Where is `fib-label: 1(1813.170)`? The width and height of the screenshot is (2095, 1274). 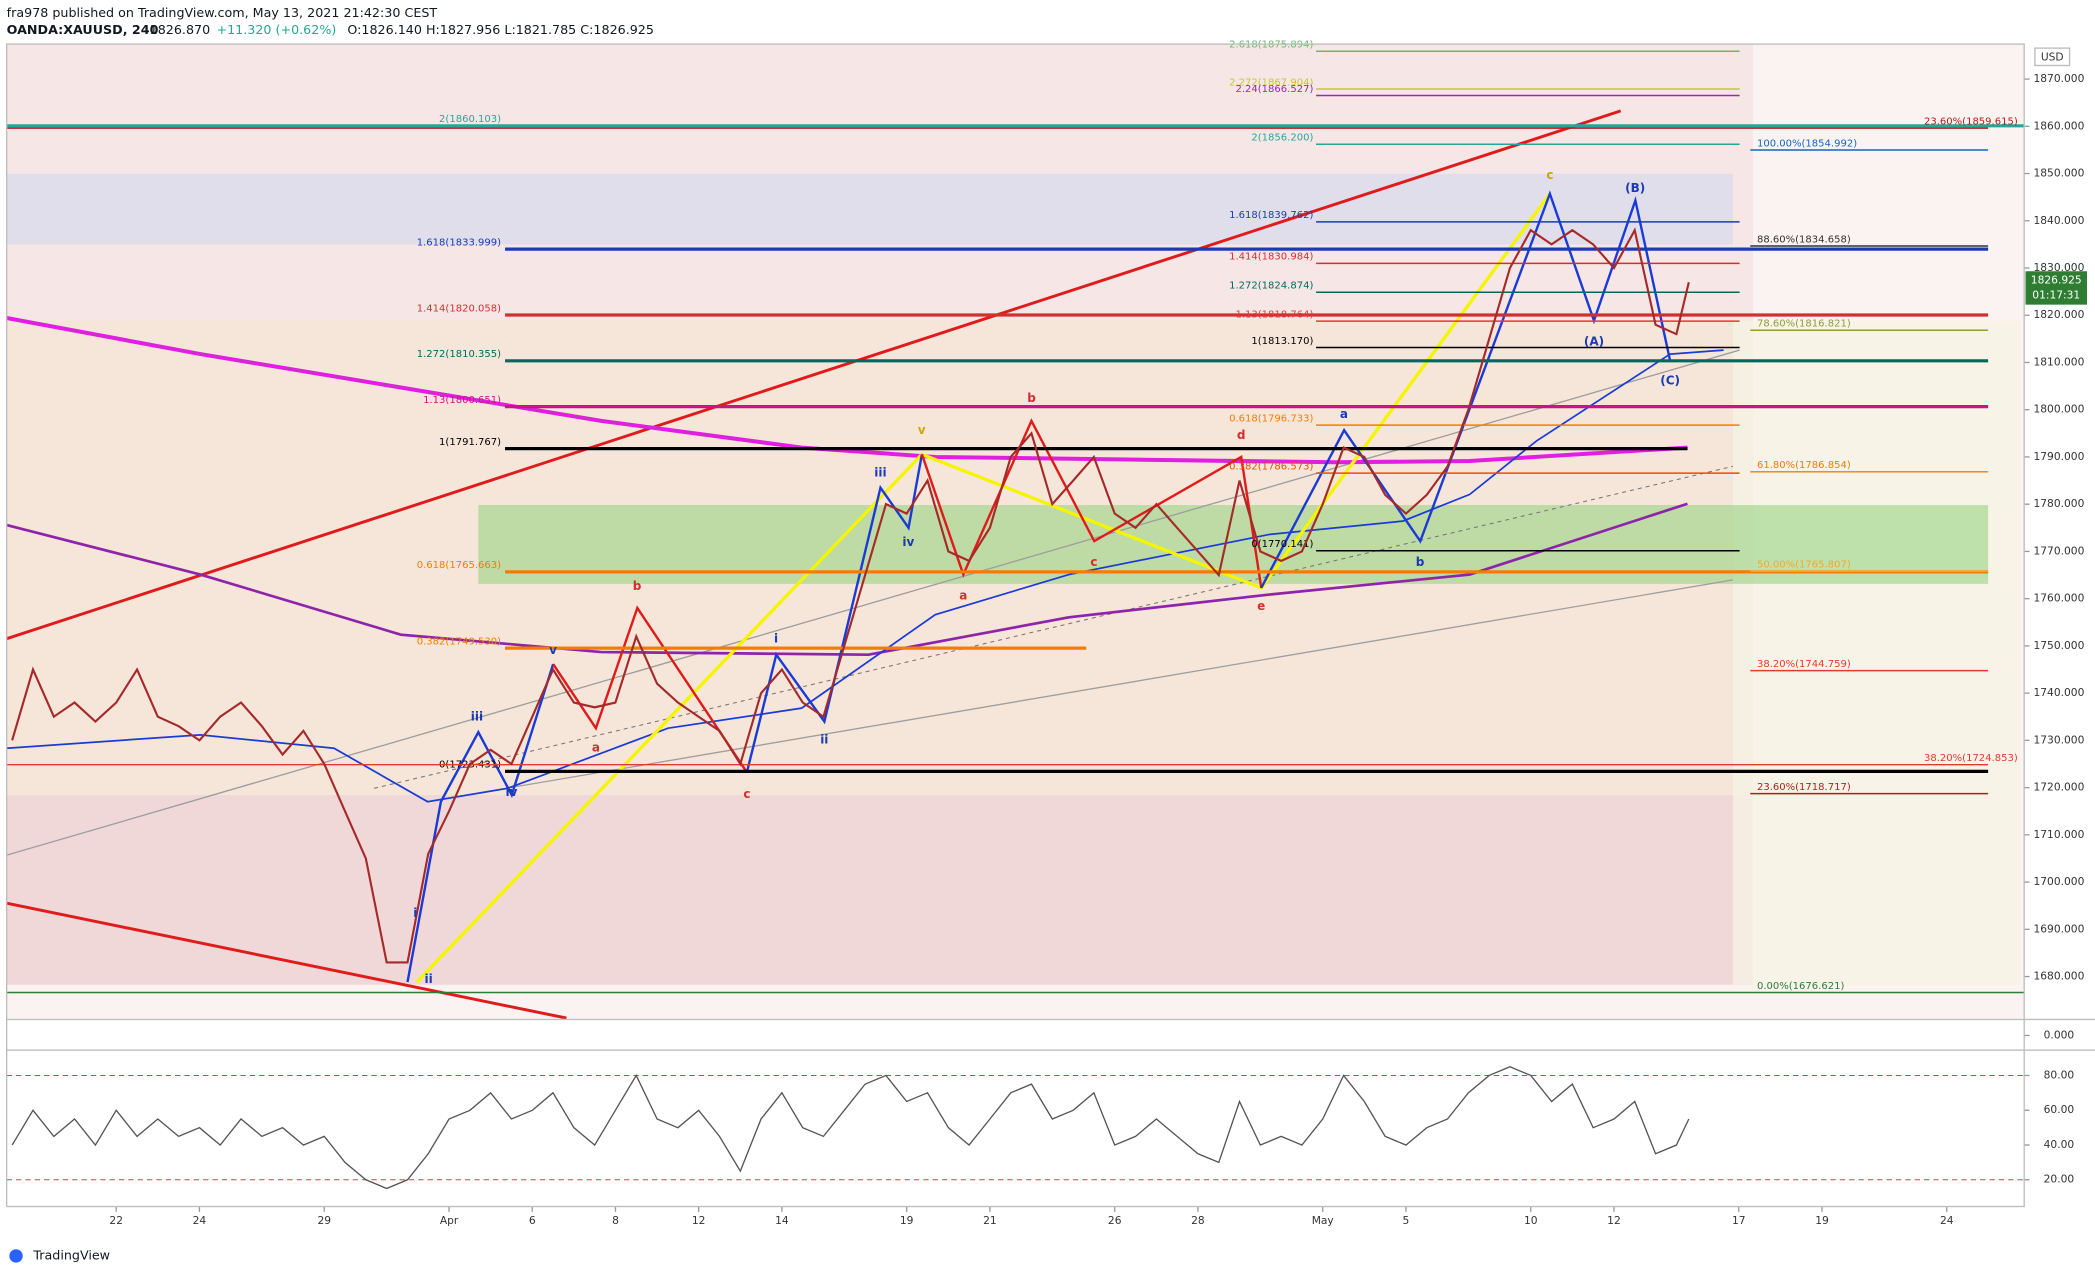 fib-label: 1(1813.170) is located at coordinates (1282, 341).